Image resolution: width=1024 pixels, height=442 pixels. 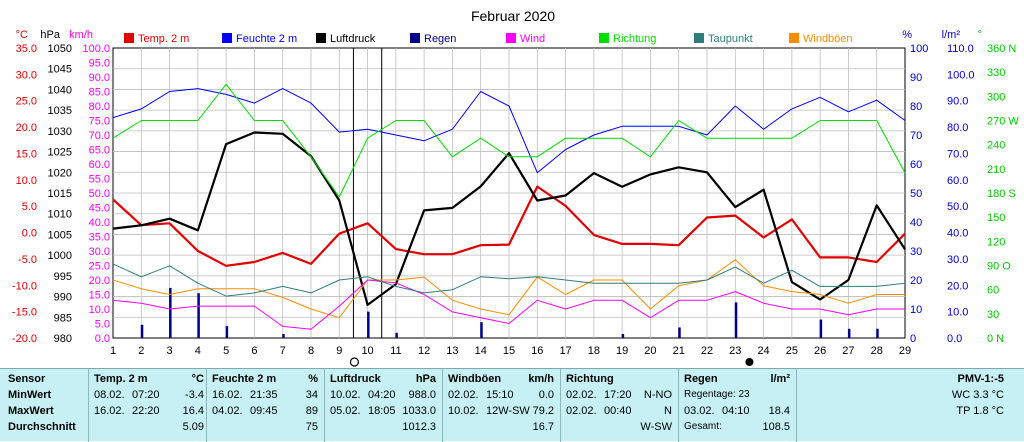 I want to click on x-tick-label: 21, so click(x=679, y=351).